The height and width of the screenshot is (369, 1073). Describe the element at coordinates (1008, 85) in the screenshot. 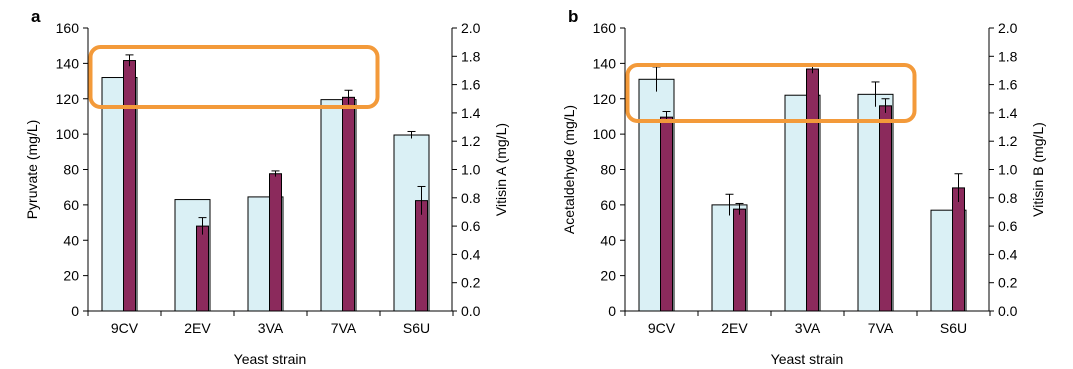

I see `chart-b-right-tick-label: 1.6` at that location.